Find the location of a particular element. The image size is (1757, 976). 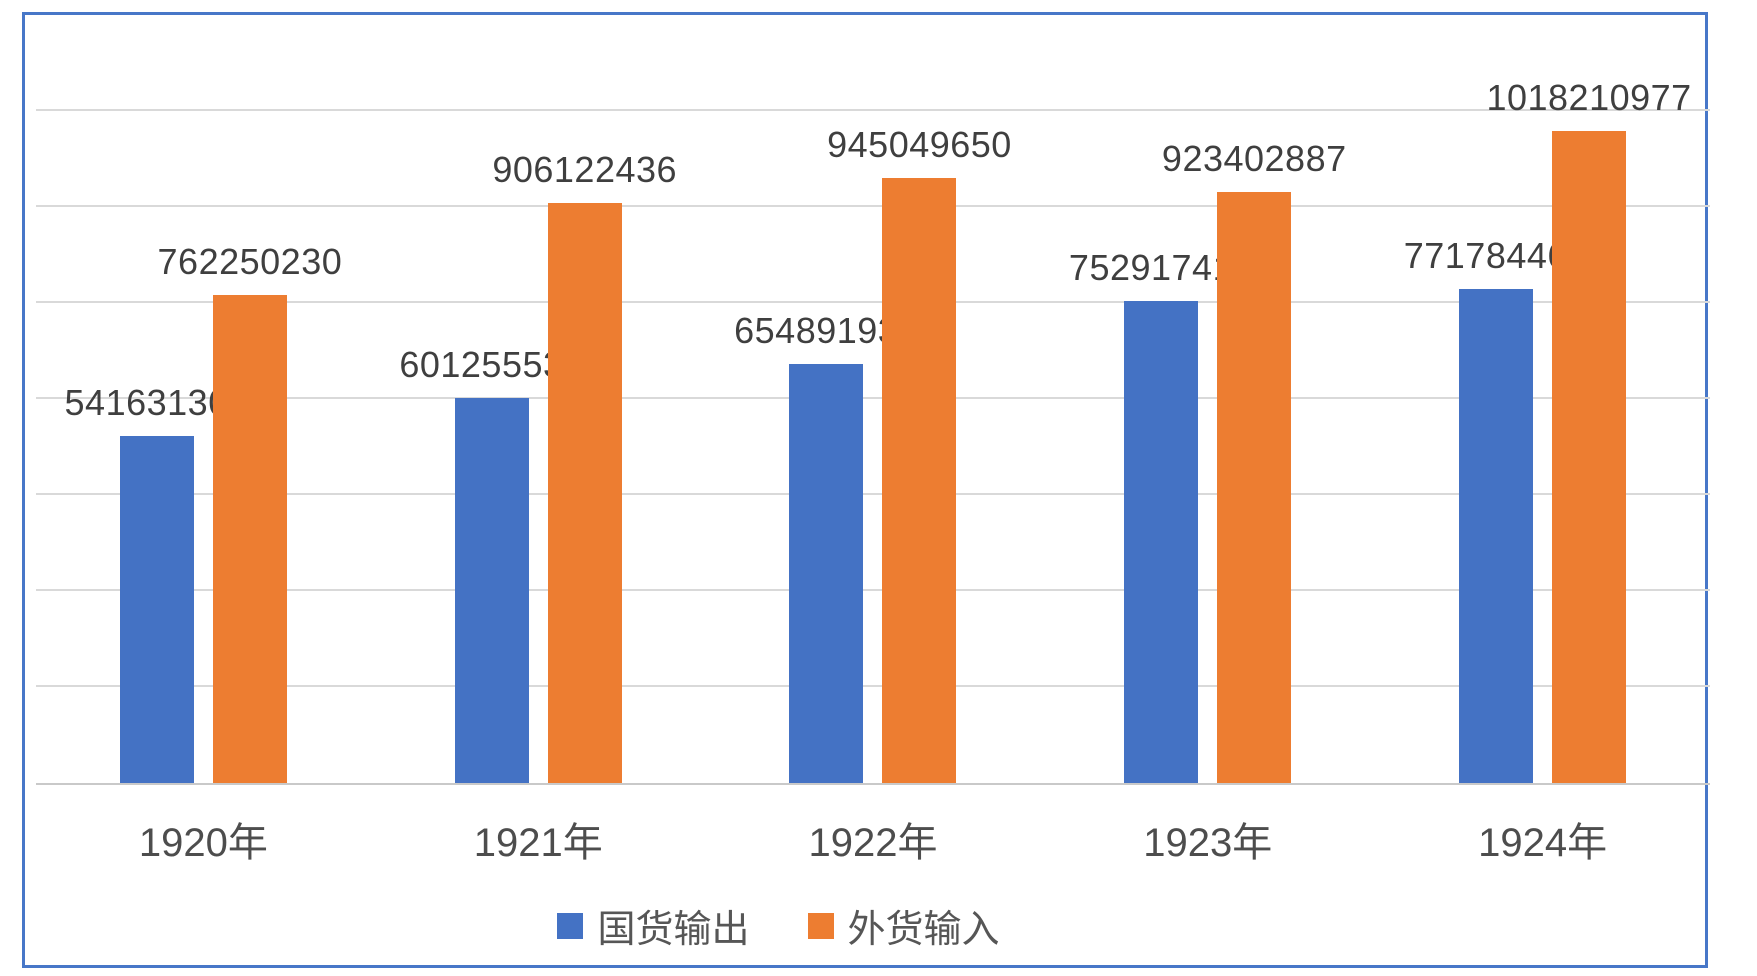

bar-value-label: 923402887 is located at coordinates (1254, 158).